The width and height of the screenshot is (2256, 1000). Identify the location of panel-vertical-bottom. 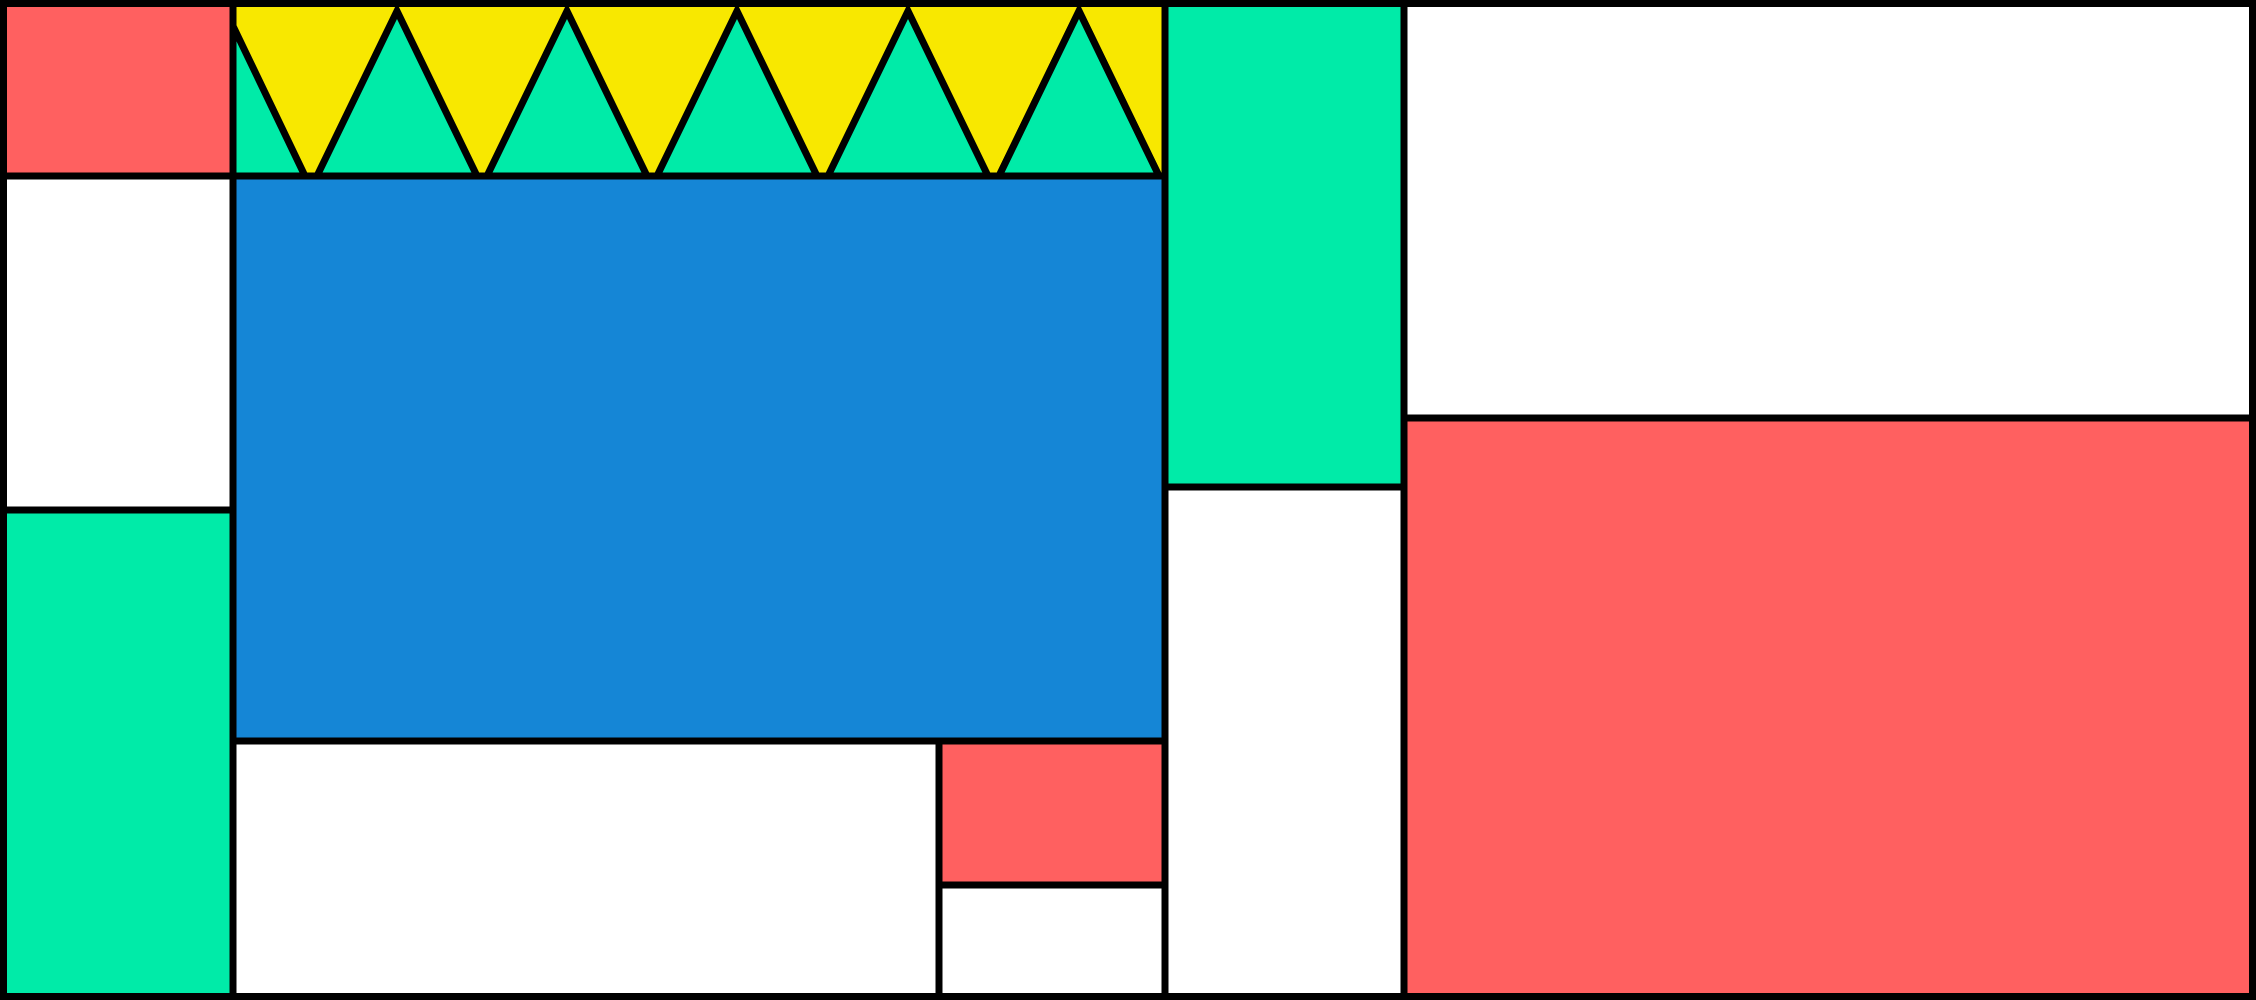
(1284, 743).